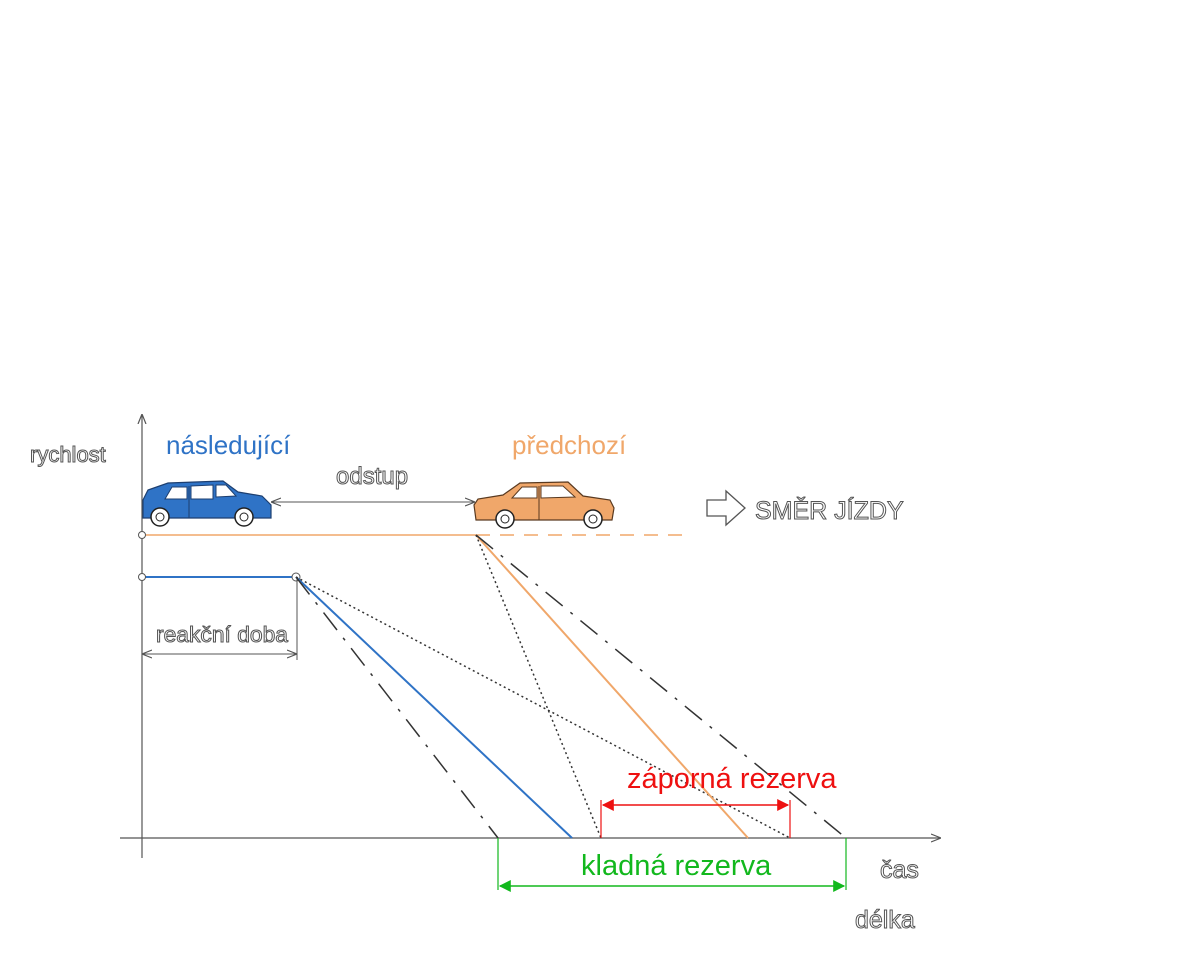 Image resolution: width=1200 pixels, height=960 pixels. I want to click on x-axis-label-time: čas, so click(899, 870).